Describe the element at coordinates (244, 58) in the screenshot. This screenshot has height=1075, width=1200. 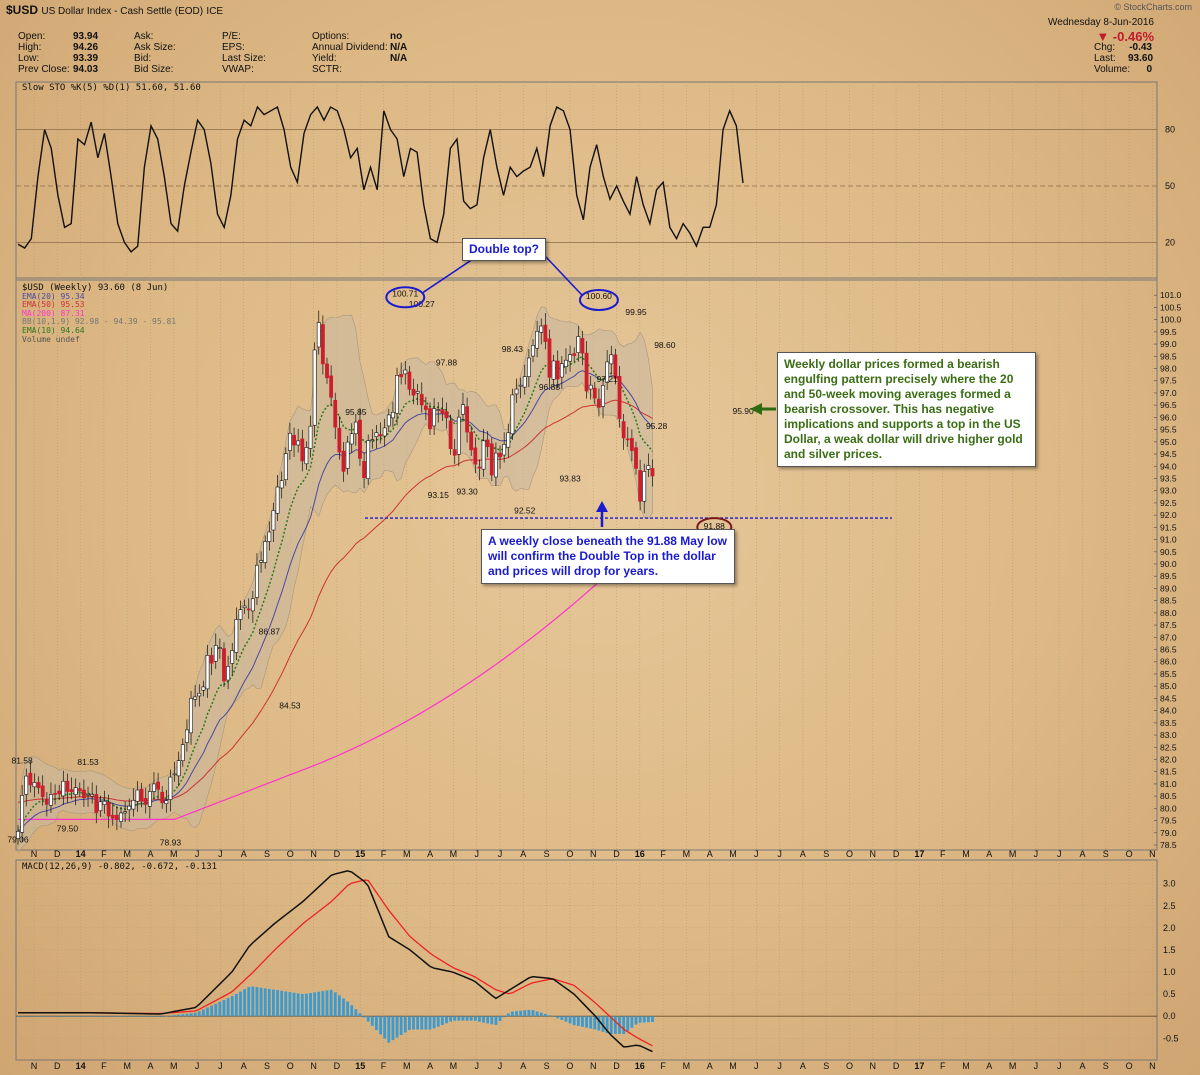
I see `stat-label: Last Size:` at that location.